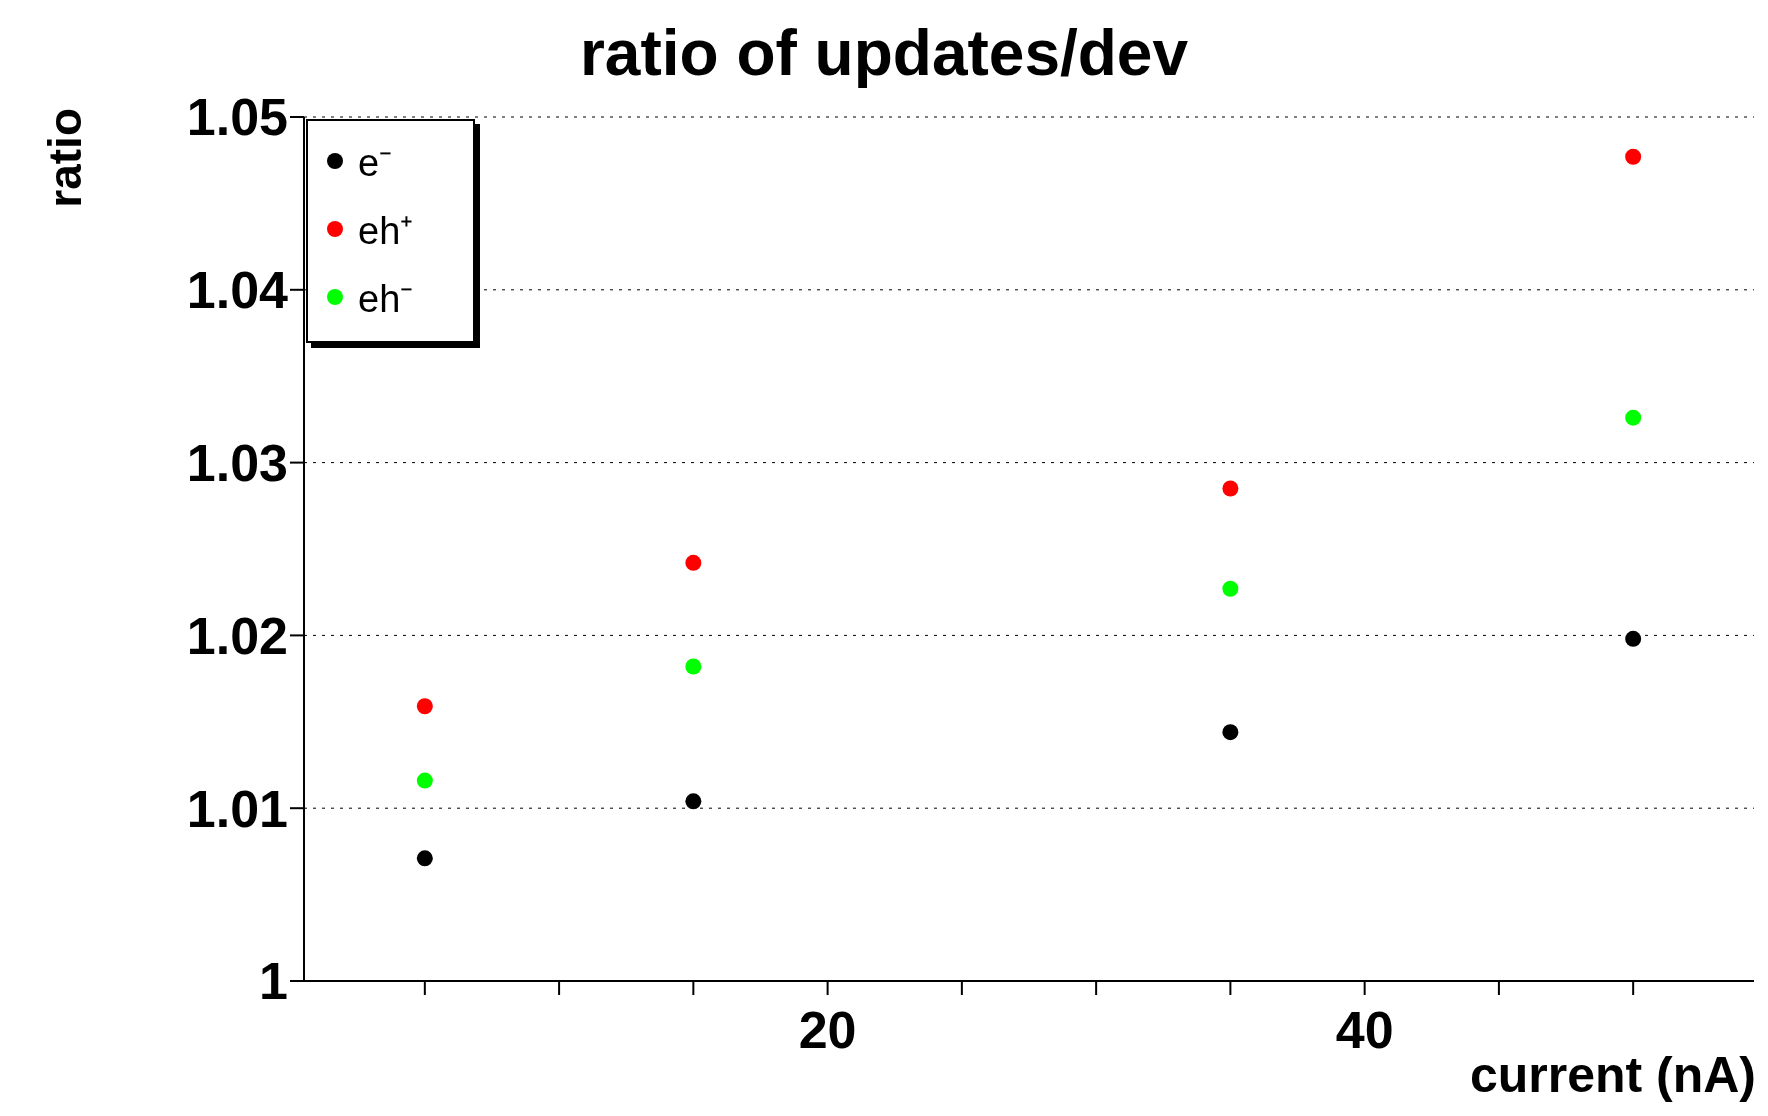 This screenshot has width=1768, height=1116. I want to click on legend-label: e⁻, so click(375, 163).